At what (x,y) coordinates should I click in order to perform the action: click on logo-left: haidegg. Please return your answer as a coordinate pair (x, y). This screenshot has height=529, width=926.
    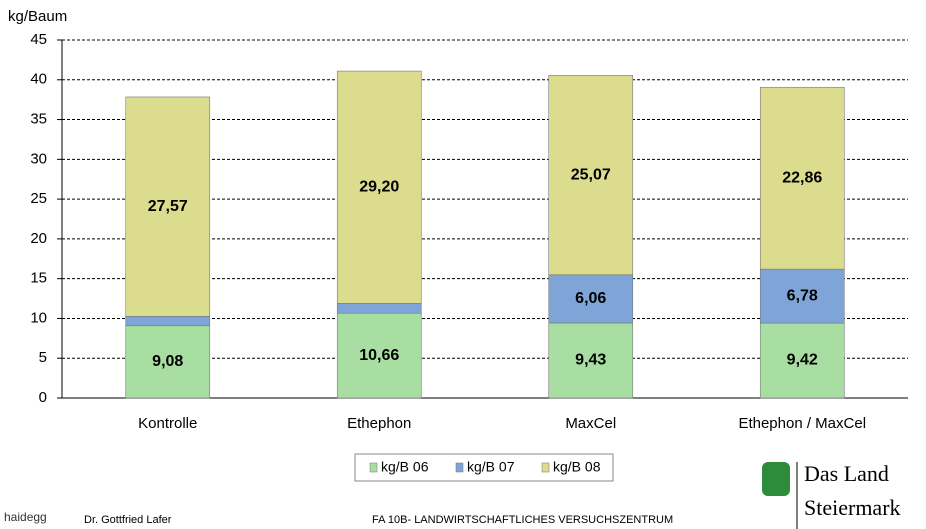
    Looking at the image, I should click on (25, 517).